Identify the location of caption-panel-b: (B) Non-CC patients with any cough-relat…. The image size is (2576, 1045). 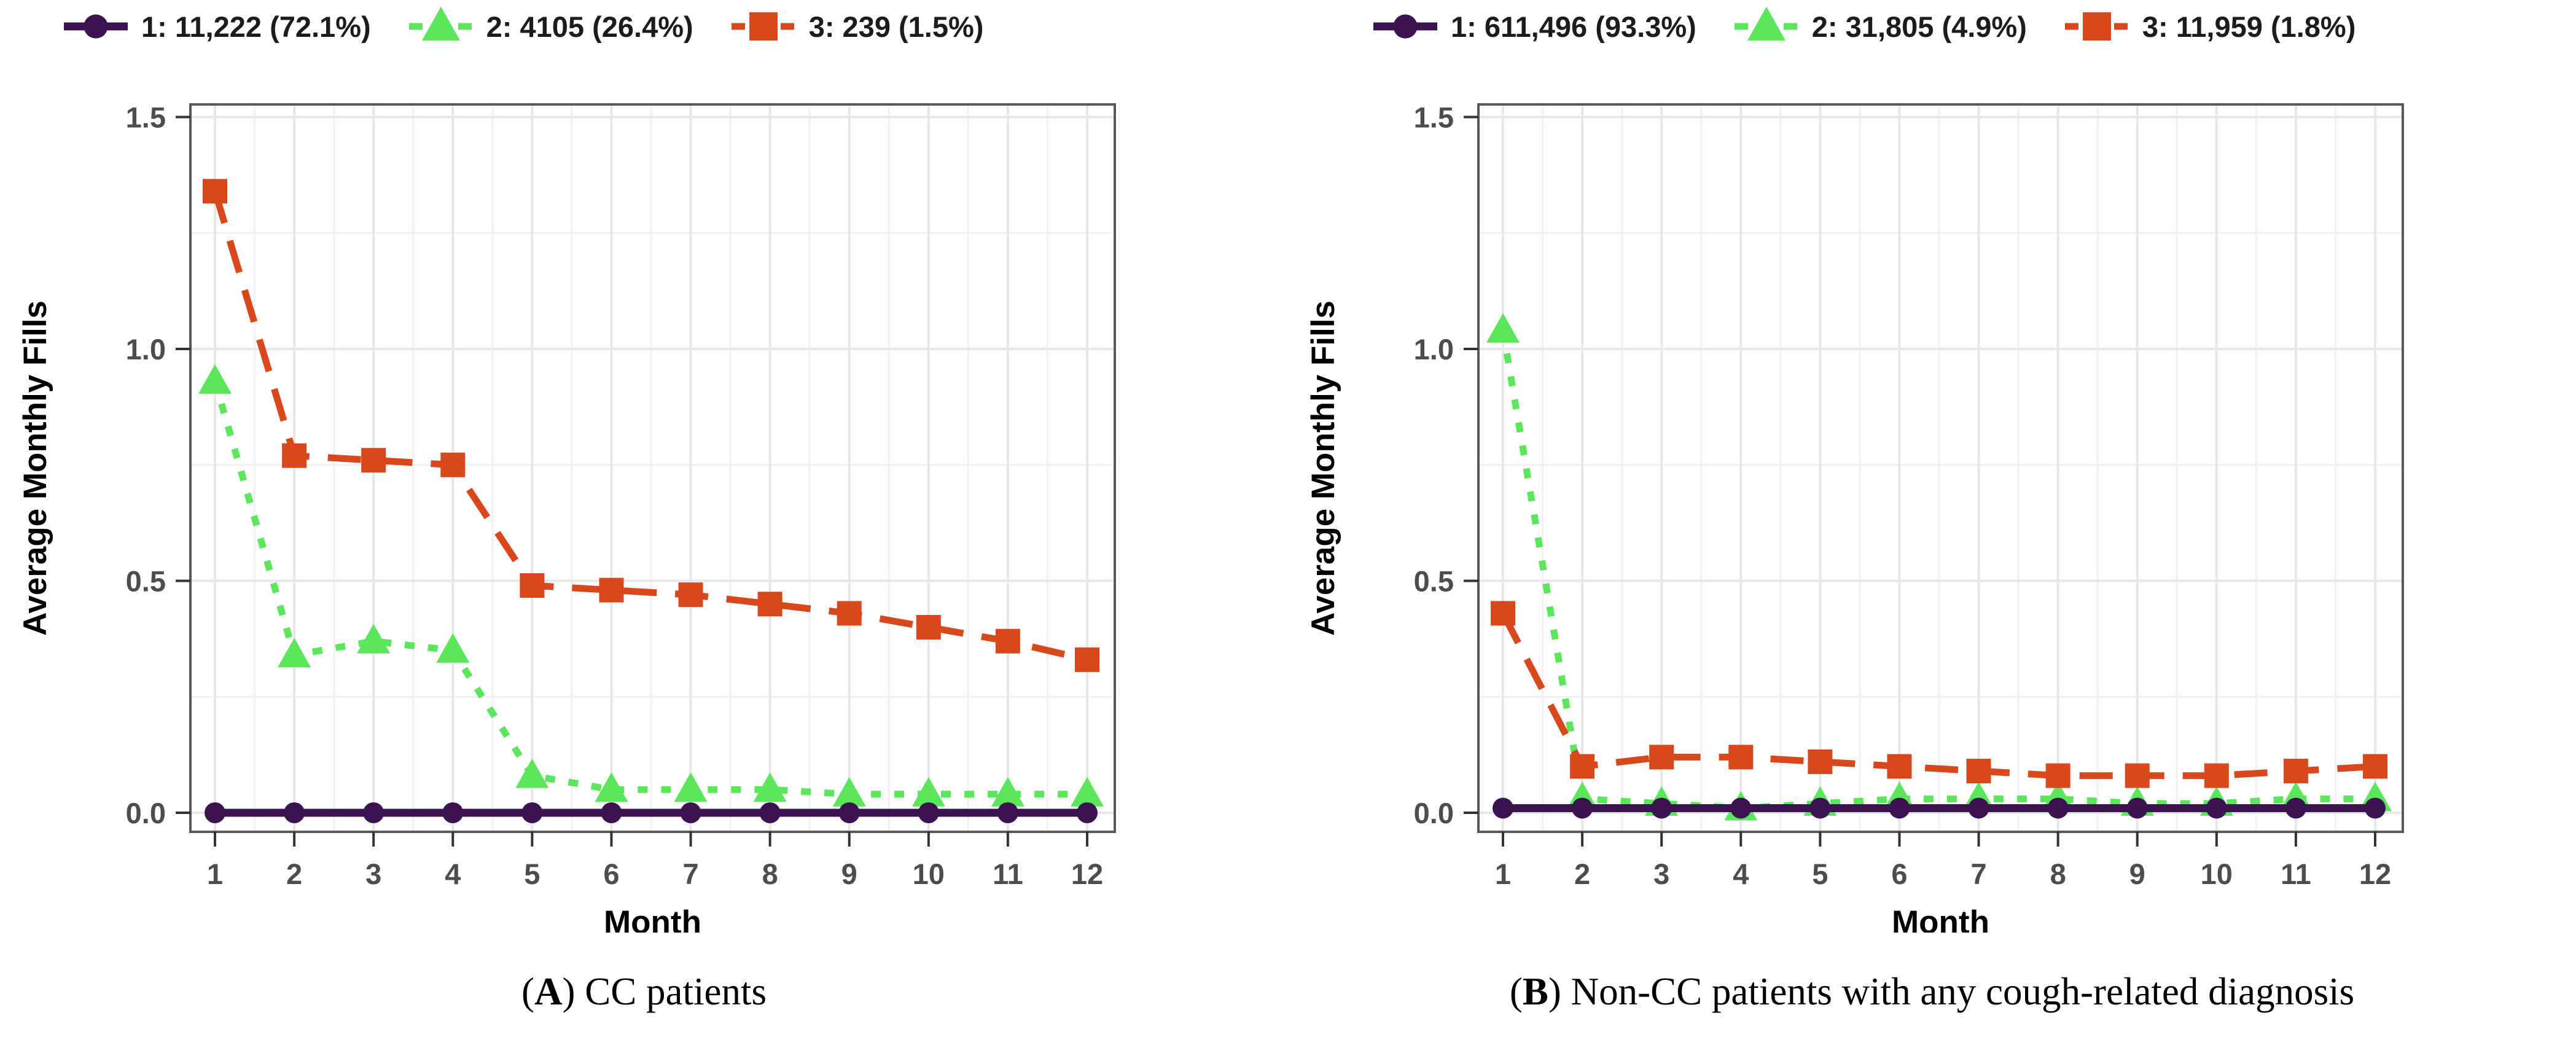
(1932, 991).